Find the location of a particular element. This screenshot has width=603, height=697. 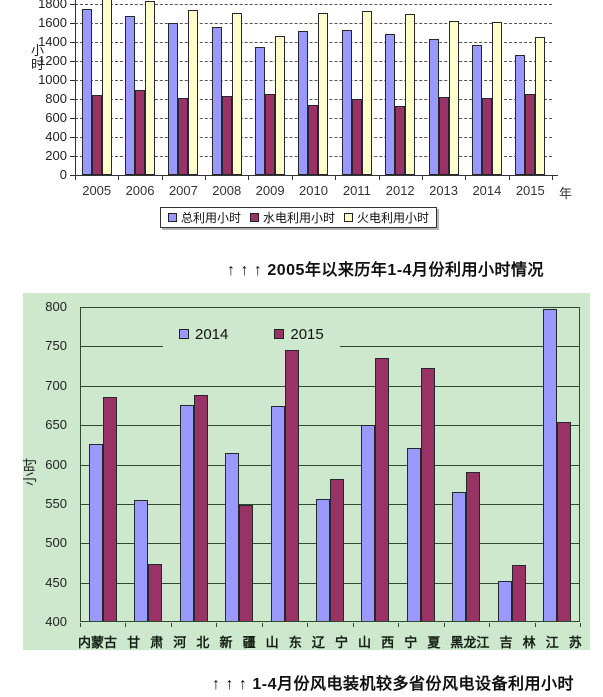

x-tick-label: 江 is located at coordinates (552, 642).